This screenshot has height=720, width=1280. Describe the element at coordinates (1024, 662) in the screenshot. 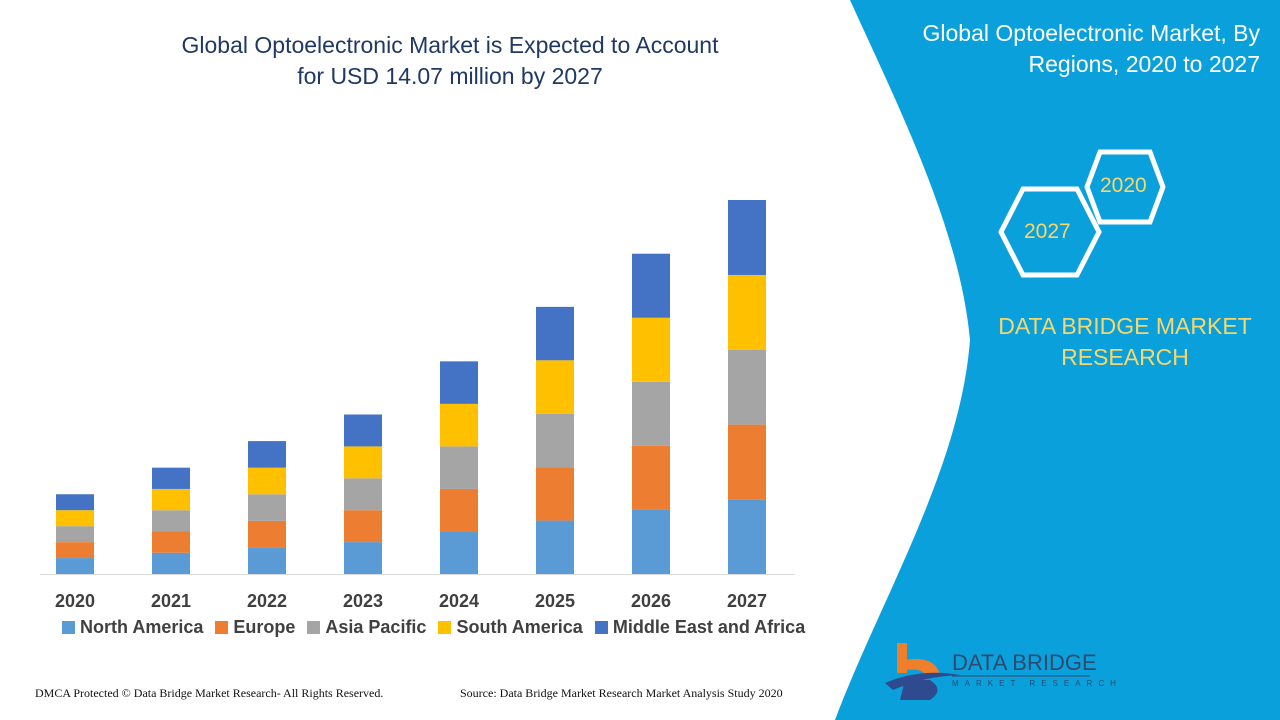

I see `logo-name: DATA BRIDGE` at that location.